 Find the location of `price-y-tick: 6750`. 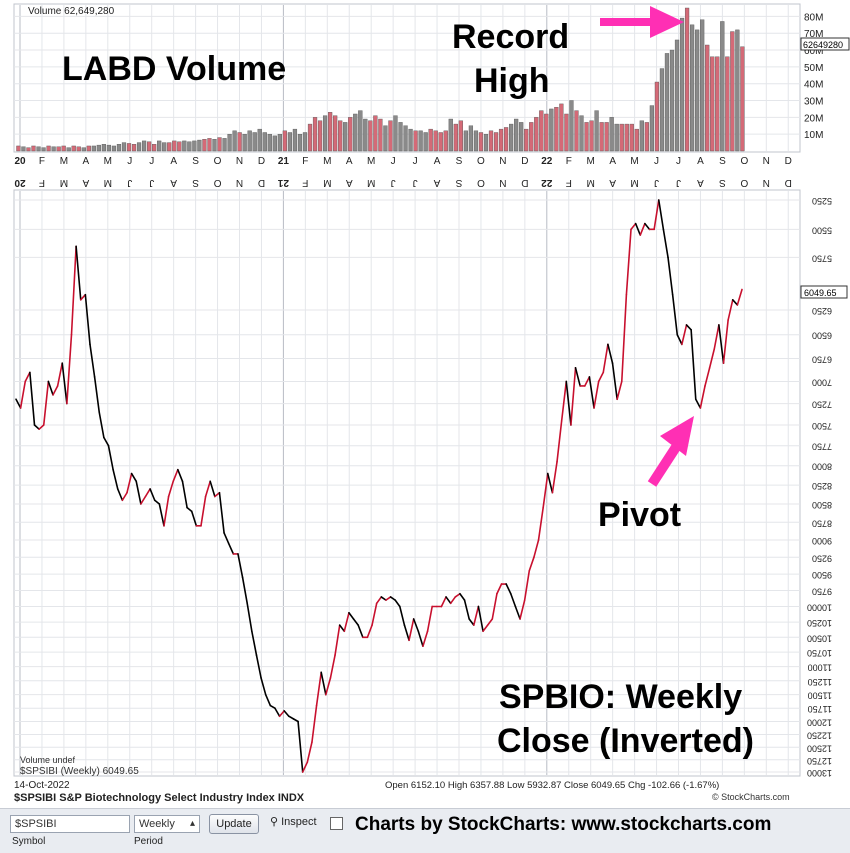

price-y-tick: 6750 is located at coordinates (822, 360).